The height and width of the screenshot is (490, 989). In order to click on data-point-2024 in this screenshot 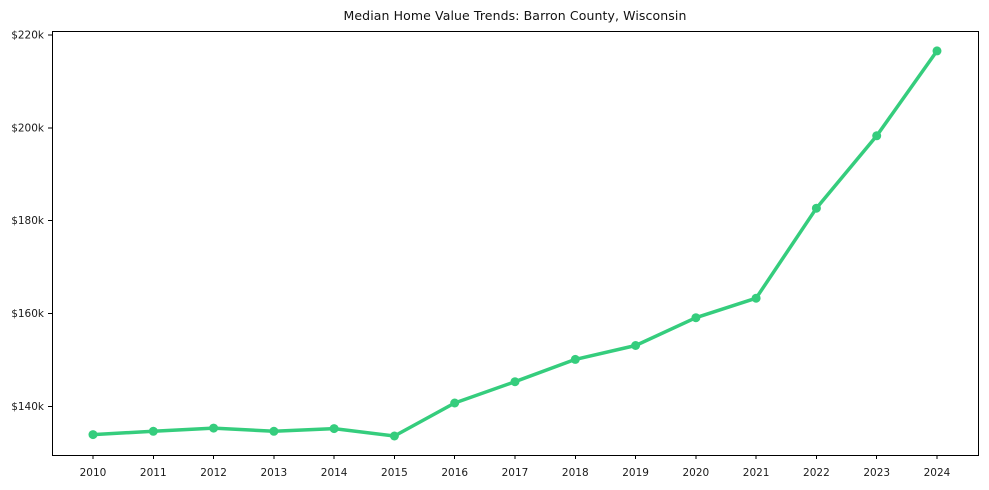, I will do `click(937, 51)`.